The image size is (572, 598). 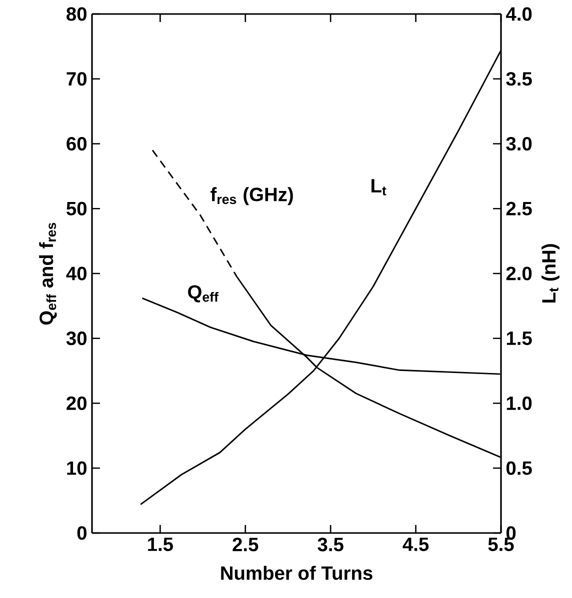 I want to click on y2-tick-label: 1.5, so click(x=519, y=339).